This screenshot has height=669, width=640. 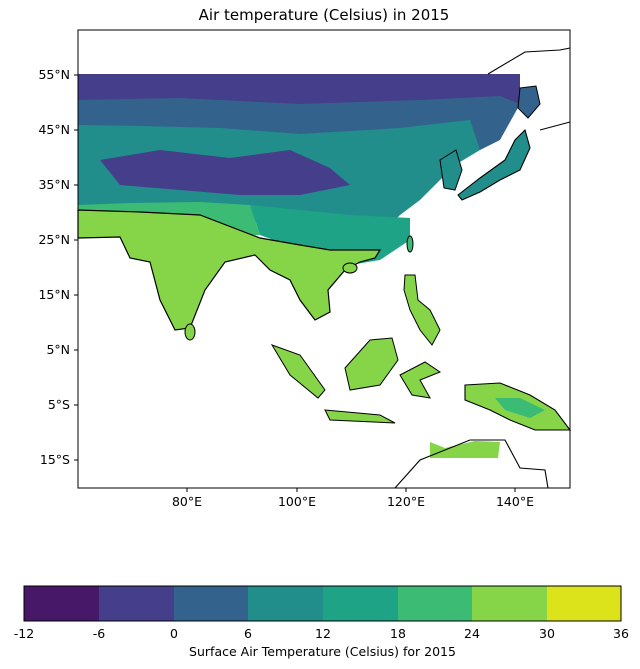 What do you see at coordinates (54, 74) in the screenshot?
I see `lat-label: 55°N` at bounding box center [54, 74].